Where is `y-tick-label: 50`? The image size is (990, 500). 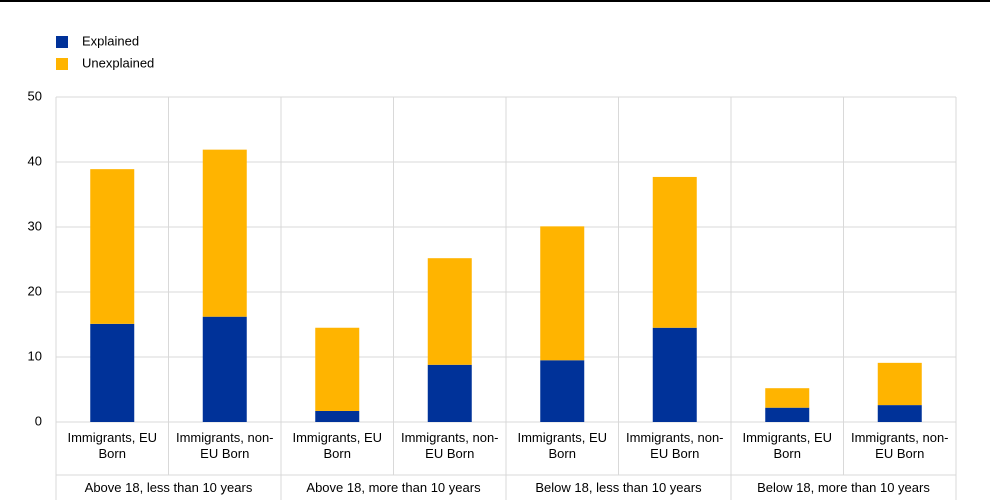 y-tick-label: 50 is located at coordinates (35, 95).